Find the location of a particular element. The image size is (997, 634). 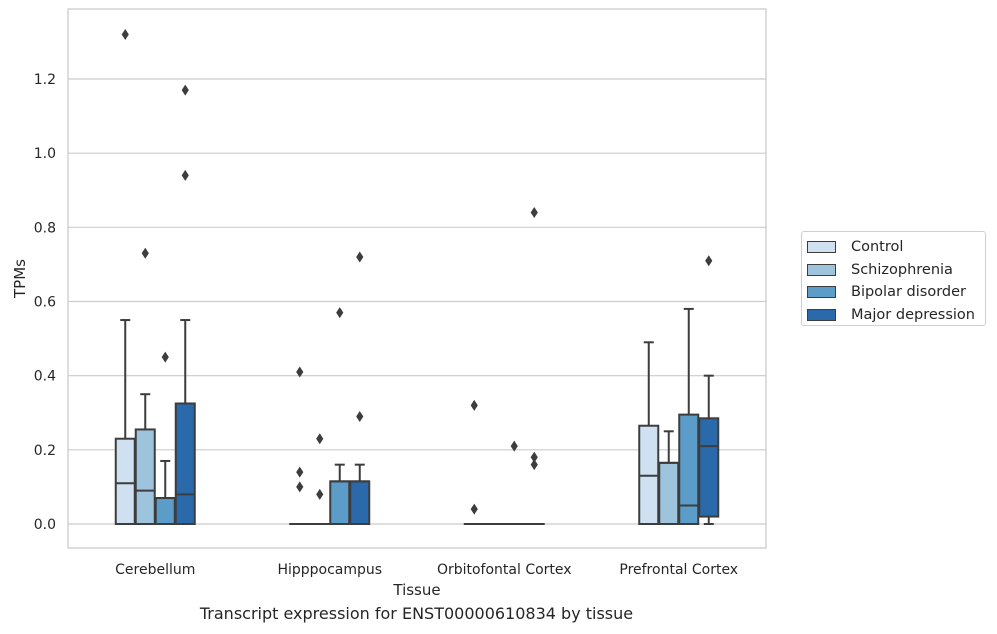

box-body-prefrontal-cortex-major-depression is located at coordinates (709, 467).